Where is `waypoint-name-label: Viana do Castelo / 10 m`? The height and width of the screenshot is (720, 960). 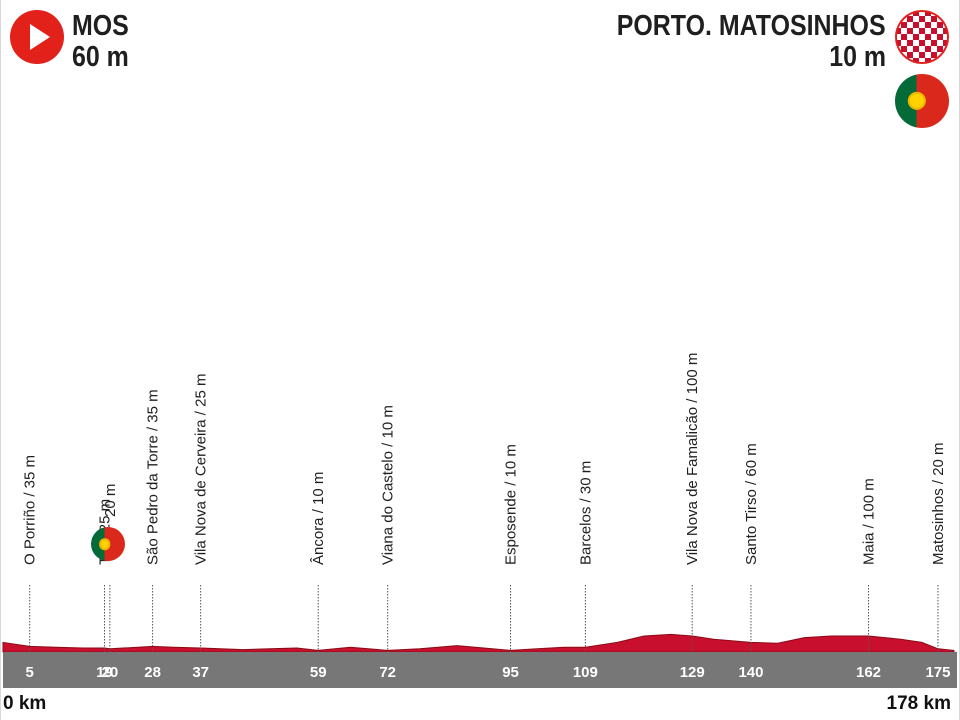 waypoint-name-label: Viana do Castelo / 10 m is located at coordinates (388, 485).